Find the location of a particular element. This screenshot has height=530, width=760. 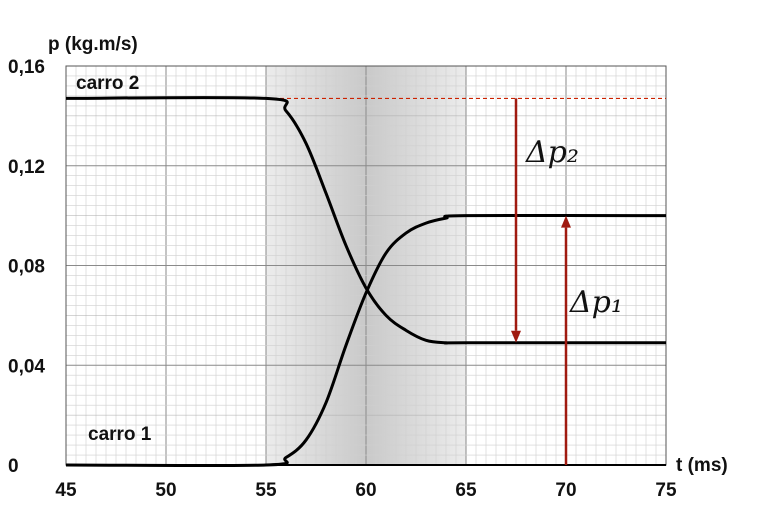

x-tick-label: 60 is located at coordinates (365, 490).